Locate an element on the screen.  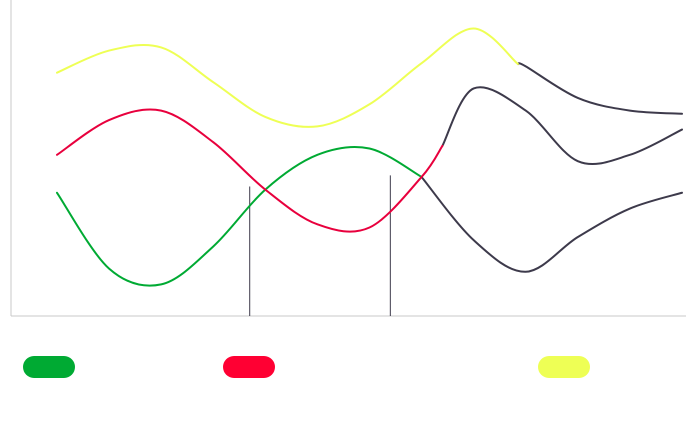
legend-swatch-yellow is located at coordinates (564, 367).